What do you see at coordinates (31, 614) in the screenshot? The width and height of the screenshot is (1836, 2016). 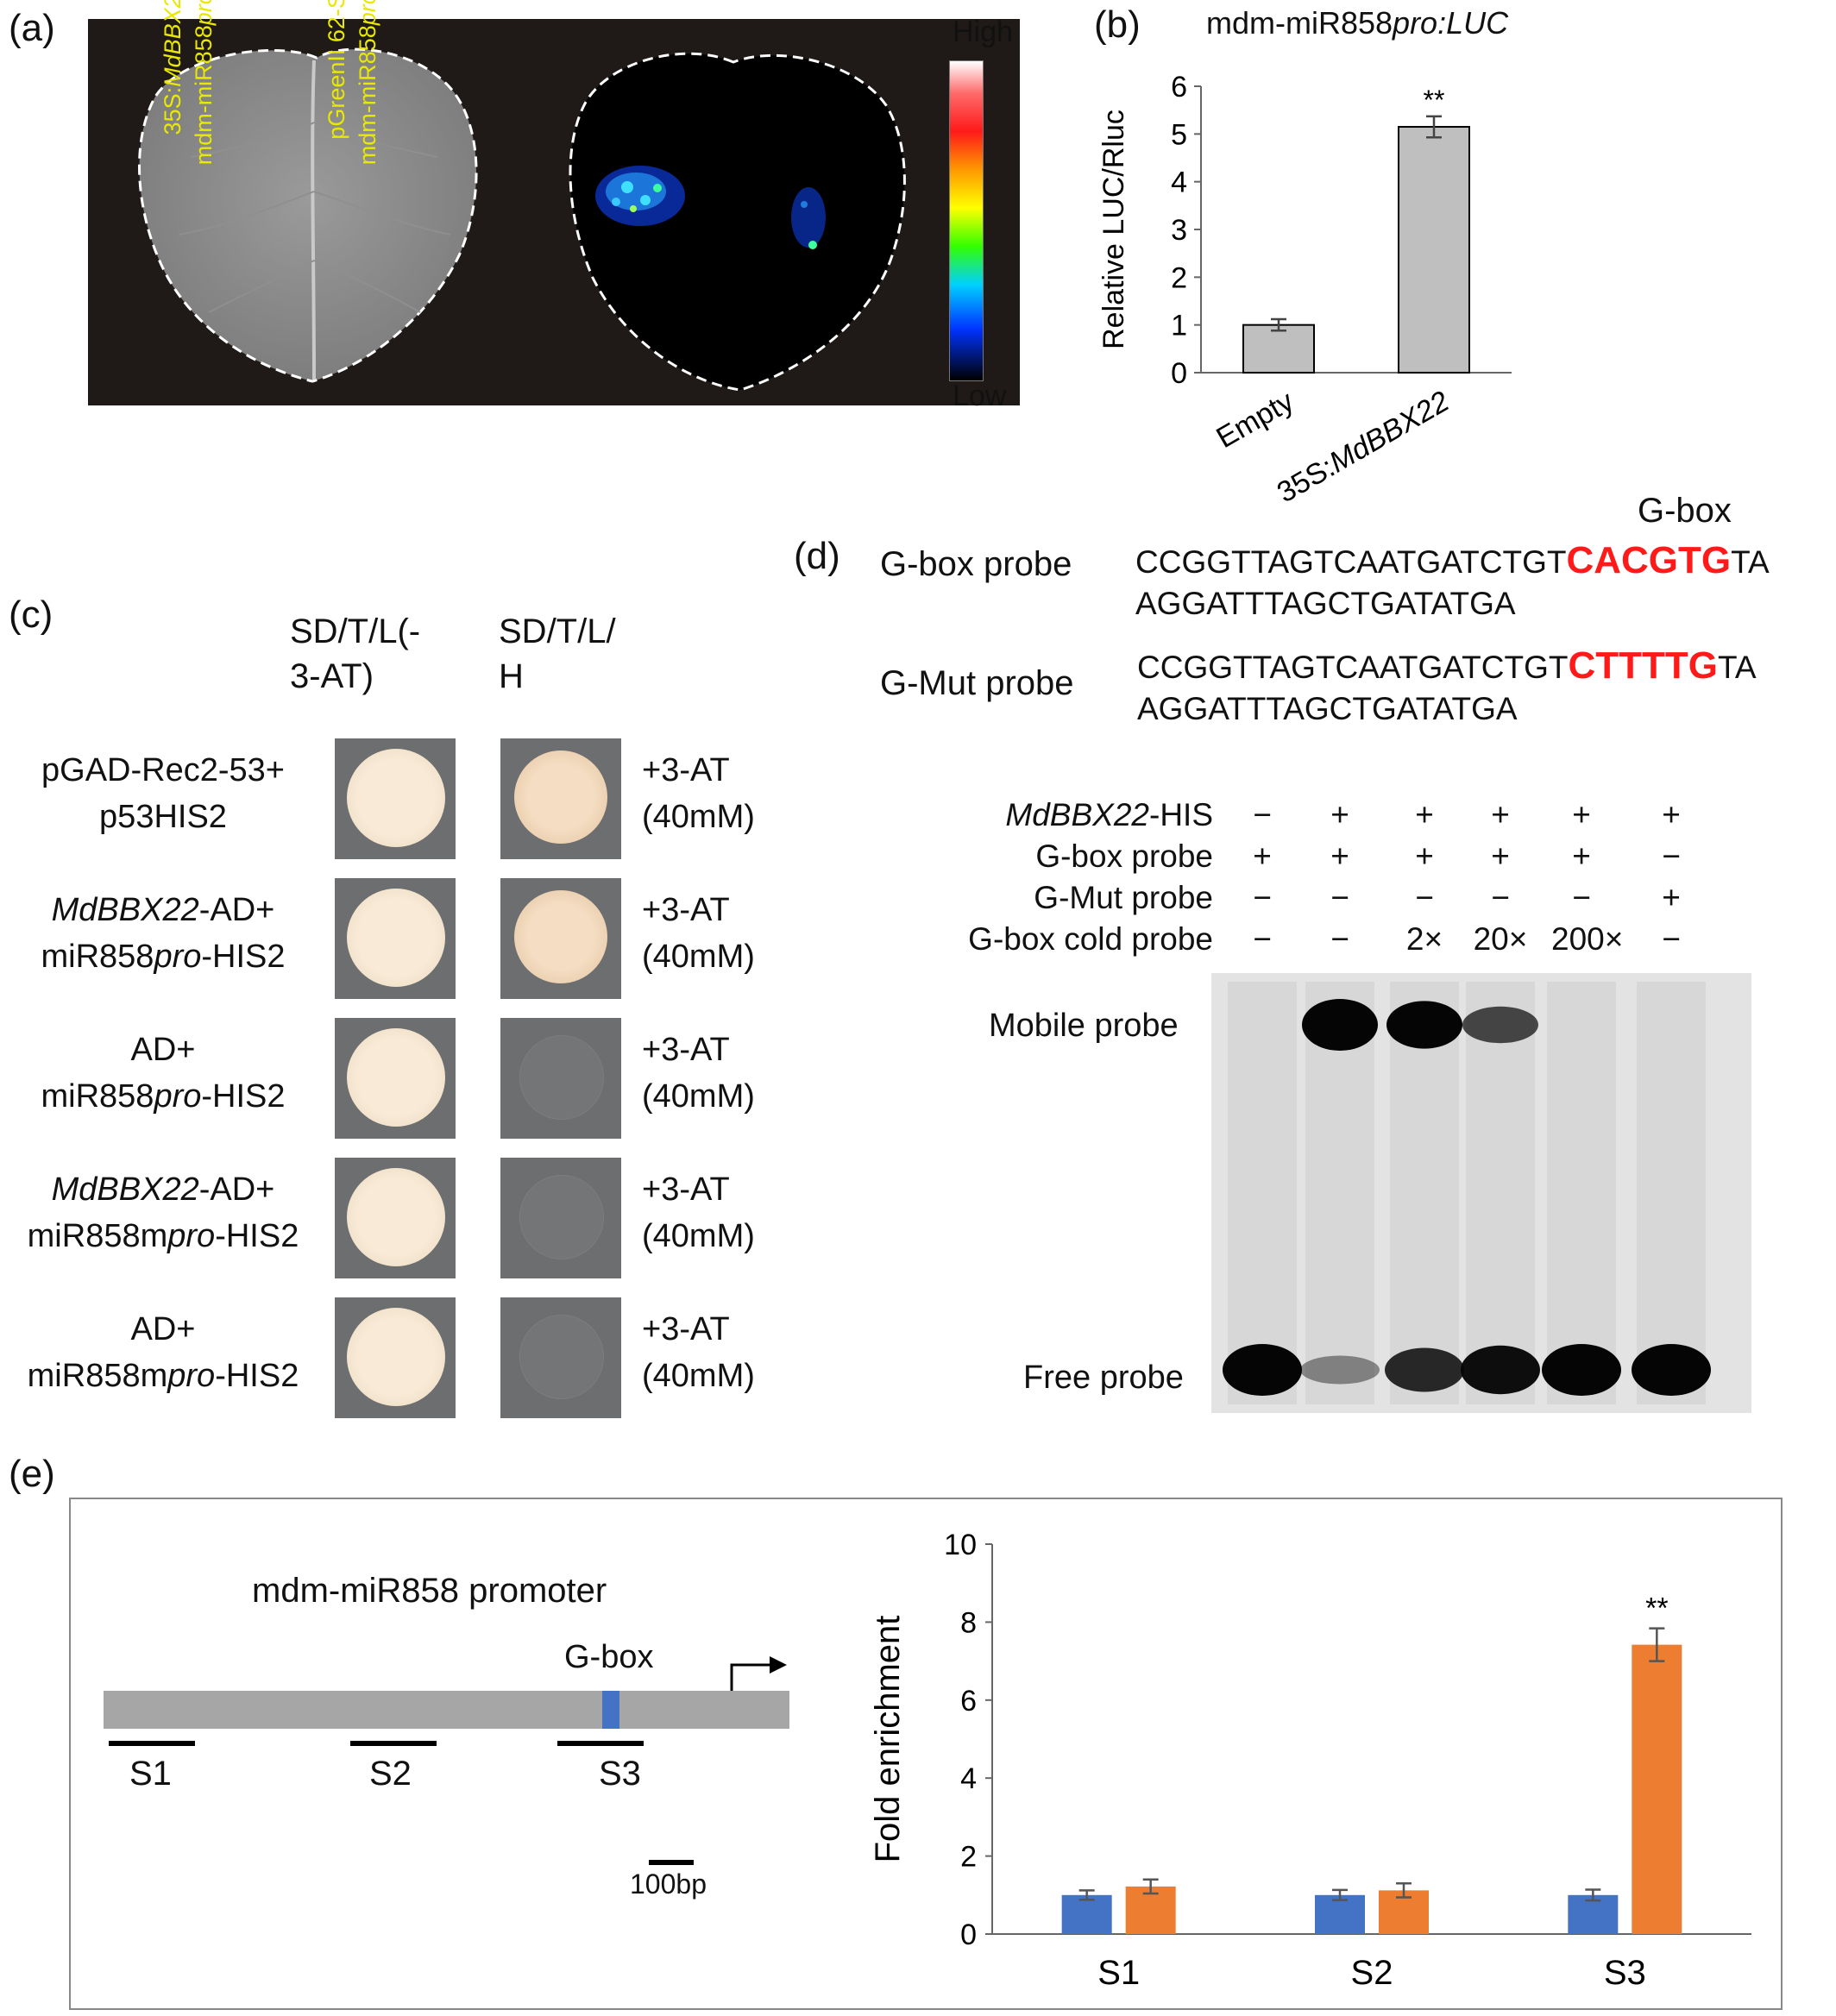 I see `panel-label-c: (c)` at bounding box center [31, 614].